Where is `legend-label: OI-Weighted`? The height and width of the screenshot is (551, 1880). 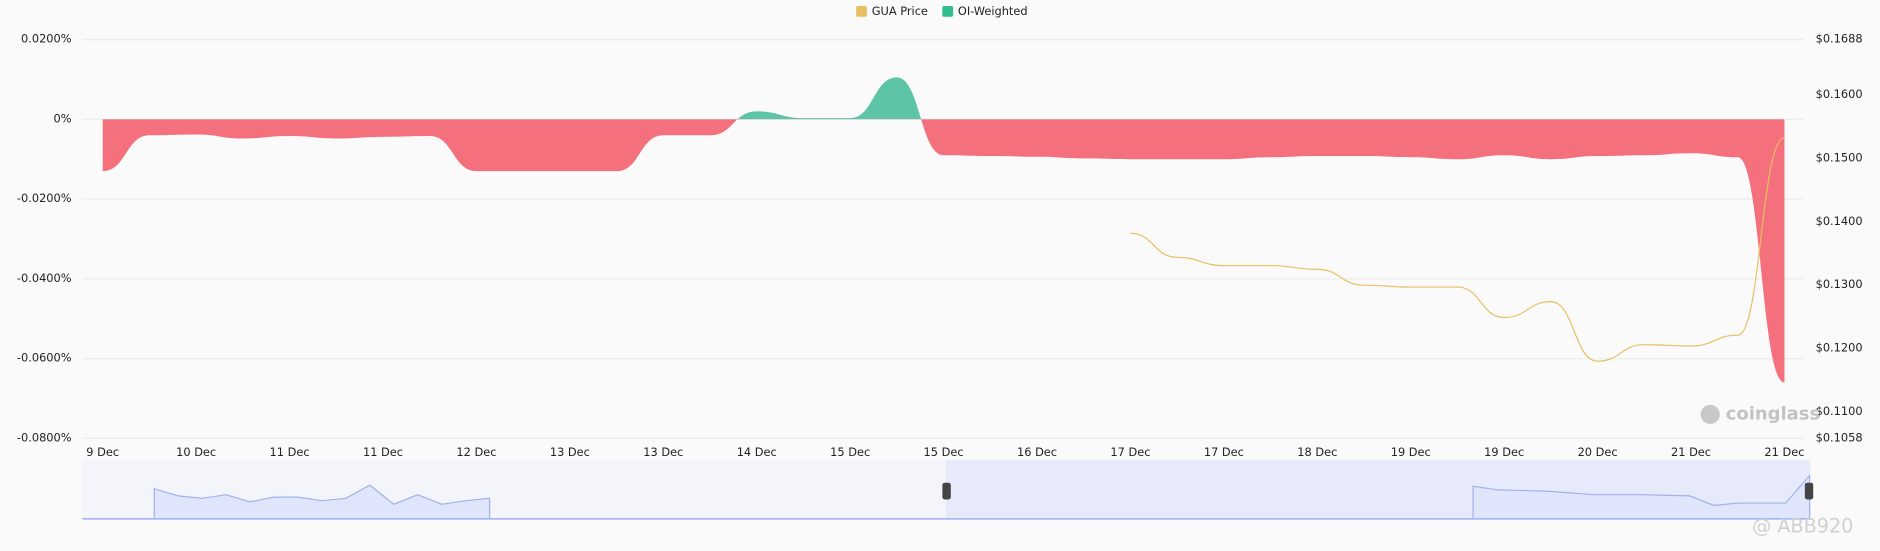 legend-label: OI-Weighted is located at coordinates (993, 11).